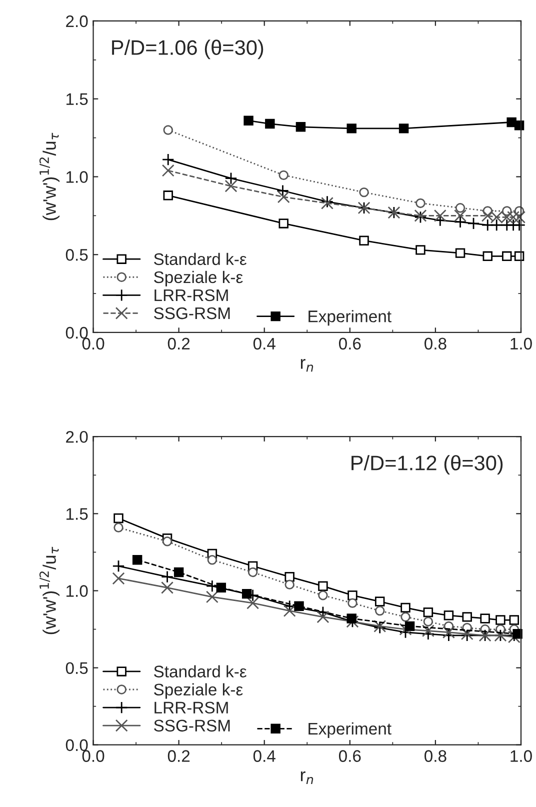 The height and width of the screenshot is (807, 536). Describe the element at coordinates (188, 50) in the screenshot. I see `text: P/D=1.06 (θ=30)` at that location.